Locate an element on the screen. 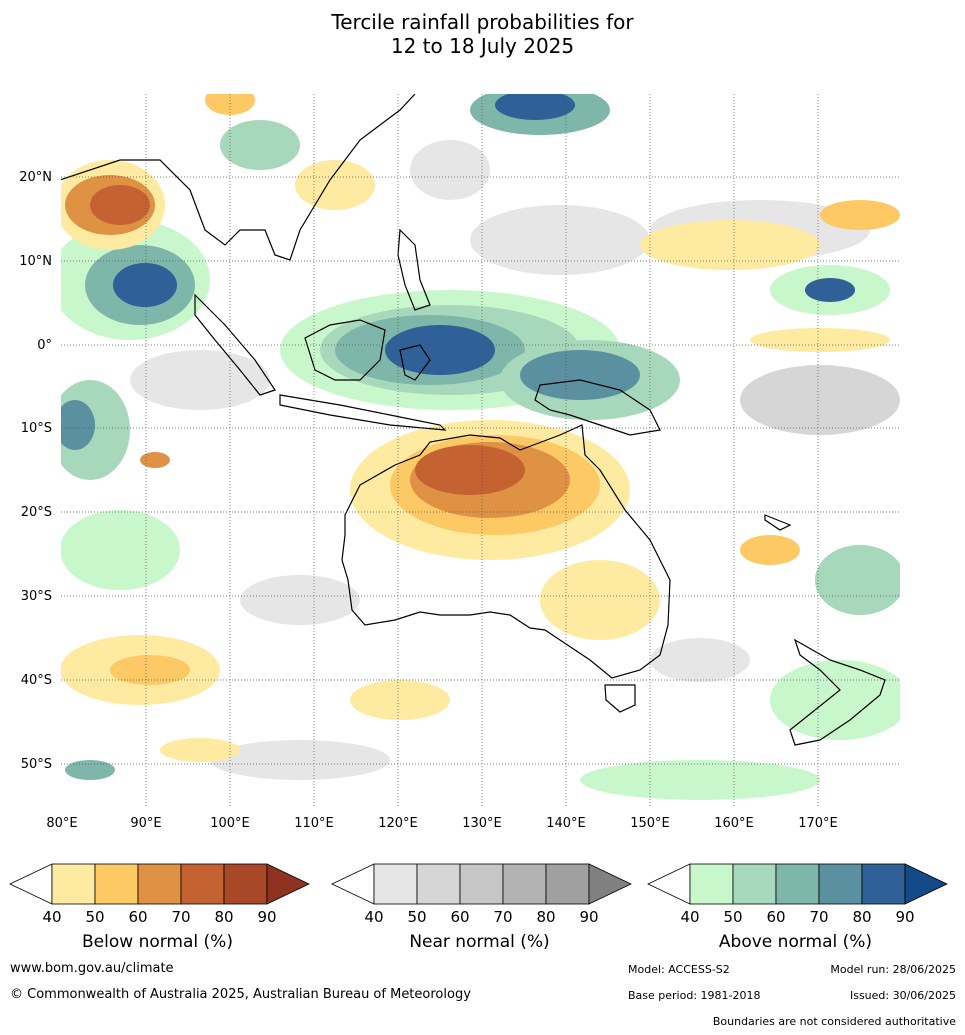  above-normal-max-extend is located at coordinates (926, 884).